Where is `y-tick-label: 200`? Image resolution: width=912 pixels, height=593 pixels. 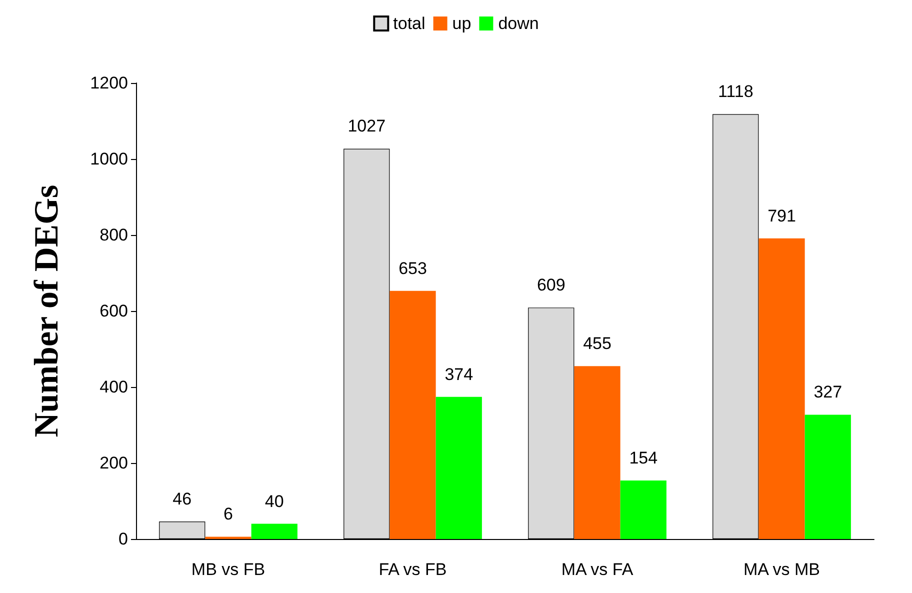
y-tick-label: 200 is located at coordinates (114, 463).